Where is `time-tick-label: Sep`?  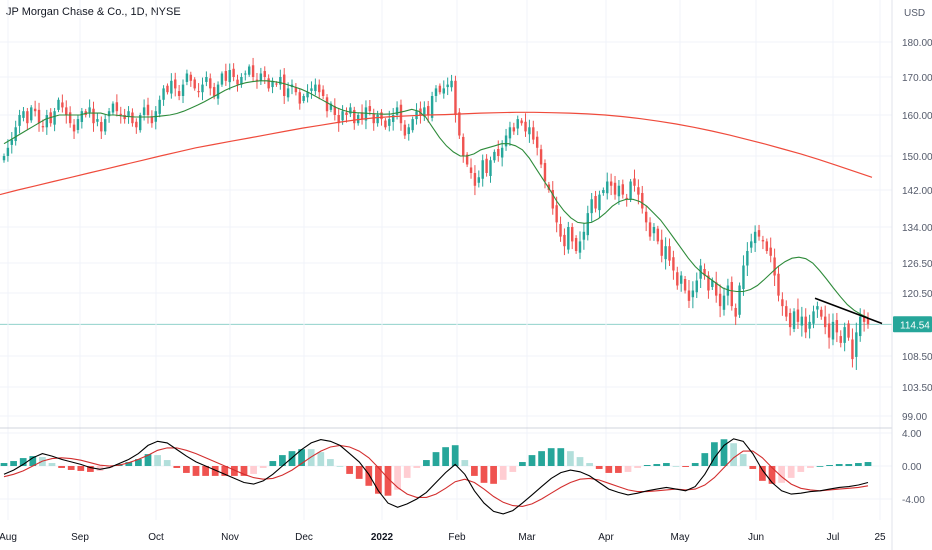 time-tick-label: Sep is located at coordinates (80, 537).